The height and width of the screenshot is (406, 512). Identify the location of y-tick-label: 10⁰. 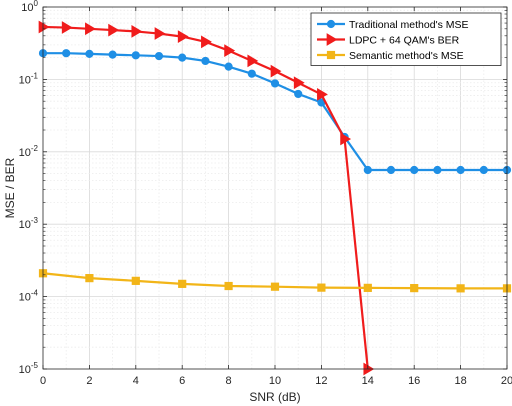
(29, 7).